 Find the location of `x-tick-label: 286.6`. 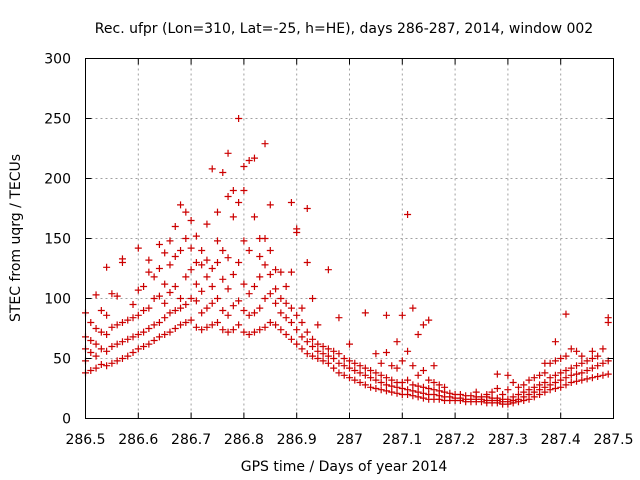

x-tick-label: 286.6 is located at coordinates (138, 440).